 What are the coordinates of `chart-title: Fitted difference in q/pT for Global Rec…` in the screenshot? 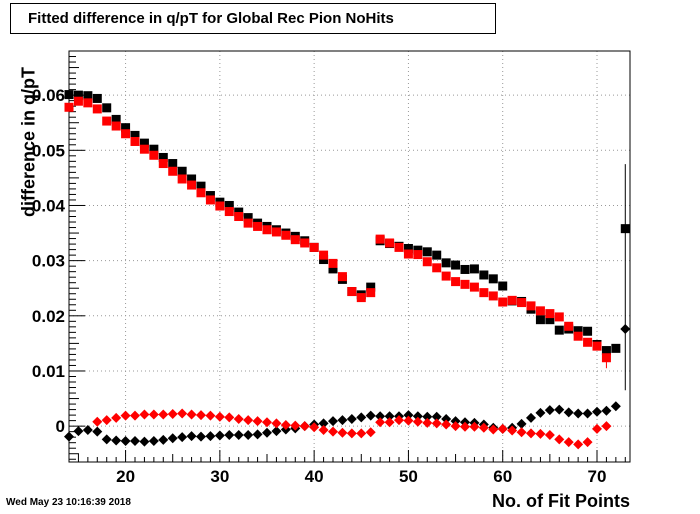 It's located at (211, 18).